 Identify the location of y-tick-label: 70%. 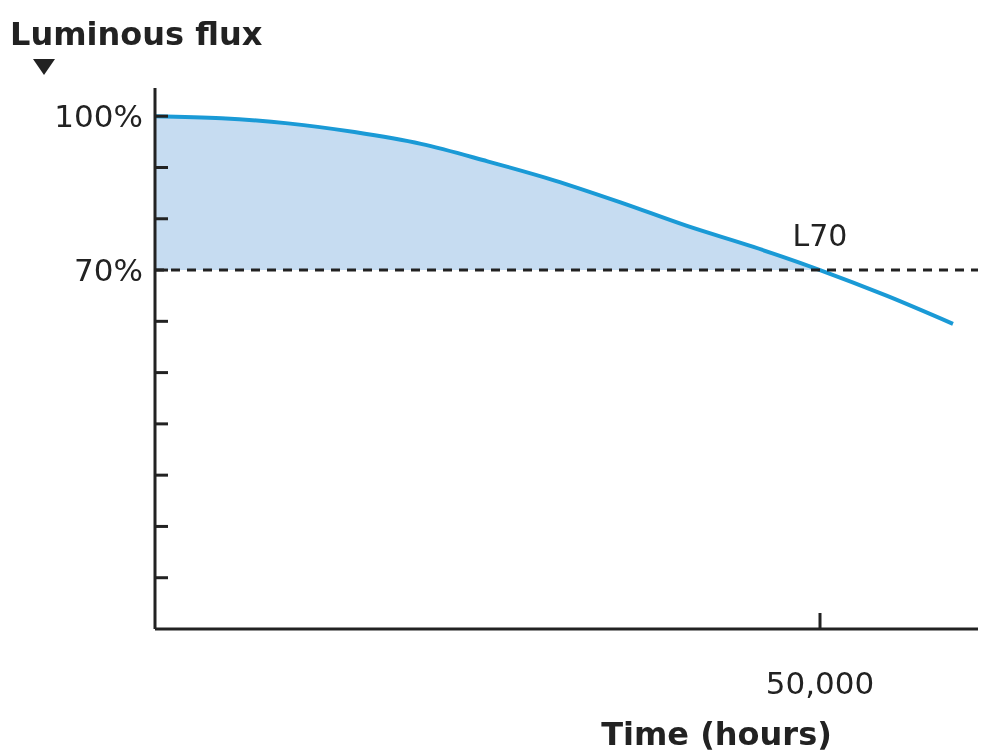
(108, 269).